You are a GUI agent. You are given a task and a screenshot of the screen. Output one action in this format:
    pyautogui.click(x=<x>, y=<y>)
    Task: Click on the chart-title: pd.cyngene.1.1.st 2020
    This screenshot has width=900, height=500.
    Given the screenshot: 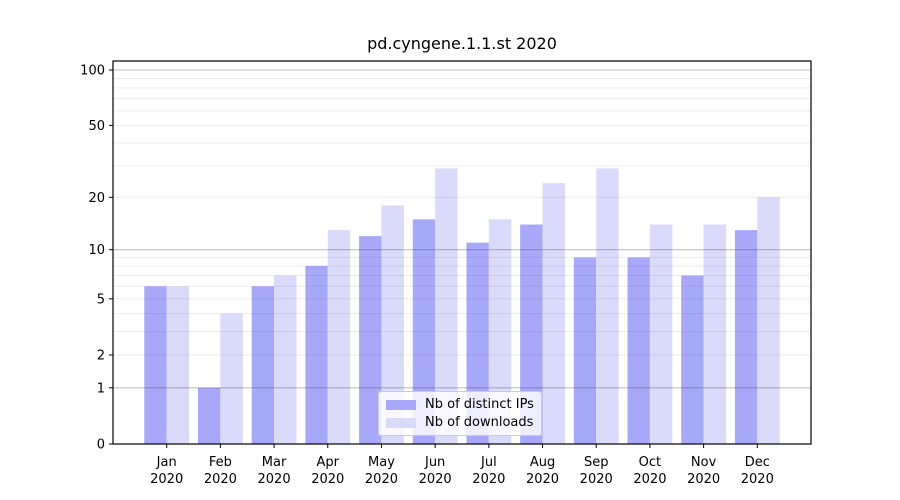 What is the action you would take?
    pyautogui.click(x=462, y=43)
    